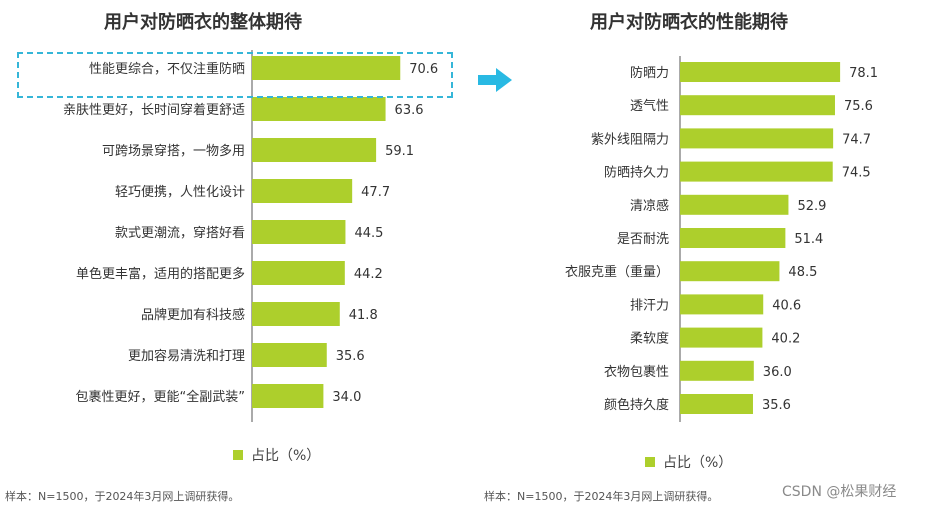 This screenshot has width=935, height=506. Describe the element at coordinates (802, 272) in the screenshot. I see `value-label: 48.5` at that location.